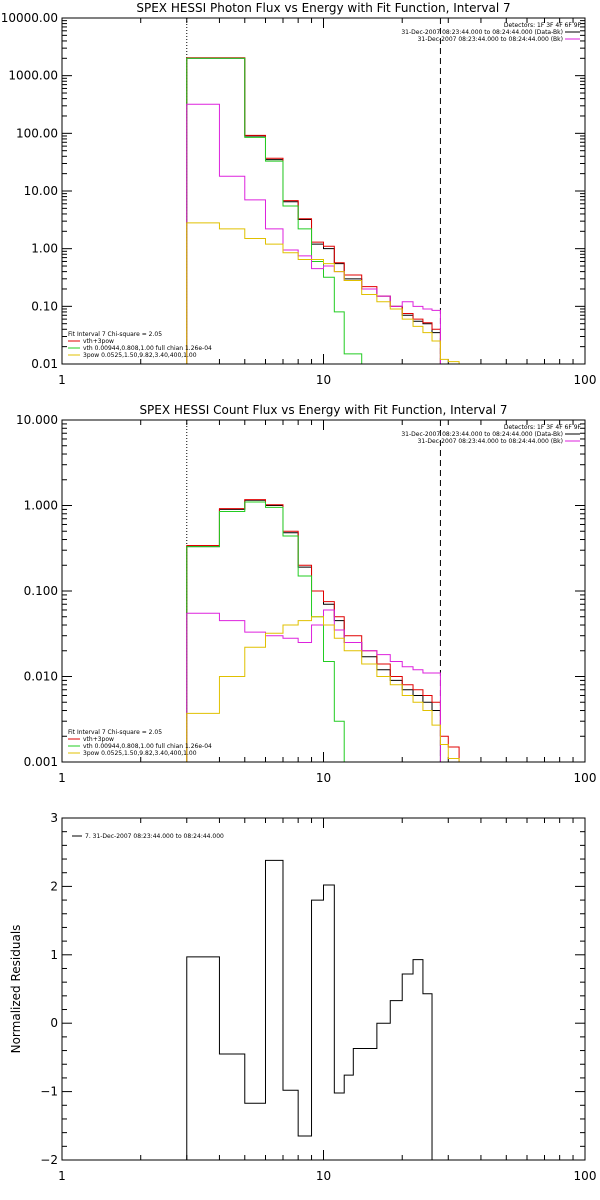 This screenshot has width=600, height=1200. Describe the element at coordinates (16, 989) in the screenshot. I see `y-axis-label: Normalized Residuals` at that location.